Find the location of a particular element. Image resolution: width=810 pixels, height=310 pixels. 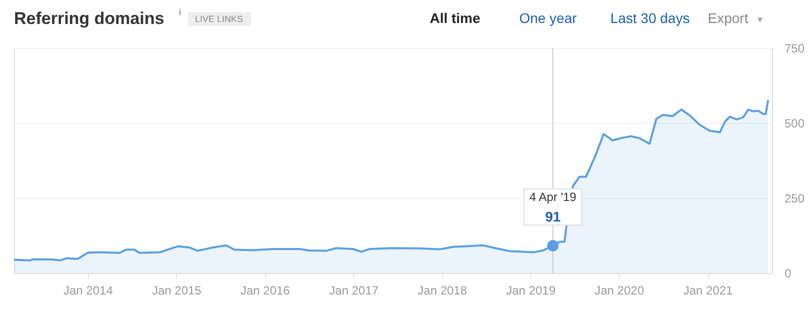

text: Last 30 days is located at coordinates (650, 18).